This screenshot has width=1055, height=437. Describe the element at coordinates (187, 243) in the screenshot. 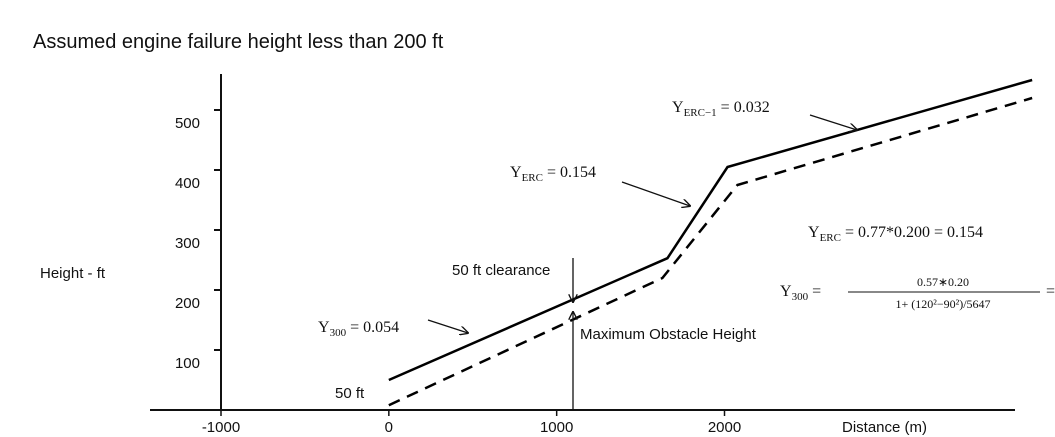

I see `y-tick-label: 300` at that location.